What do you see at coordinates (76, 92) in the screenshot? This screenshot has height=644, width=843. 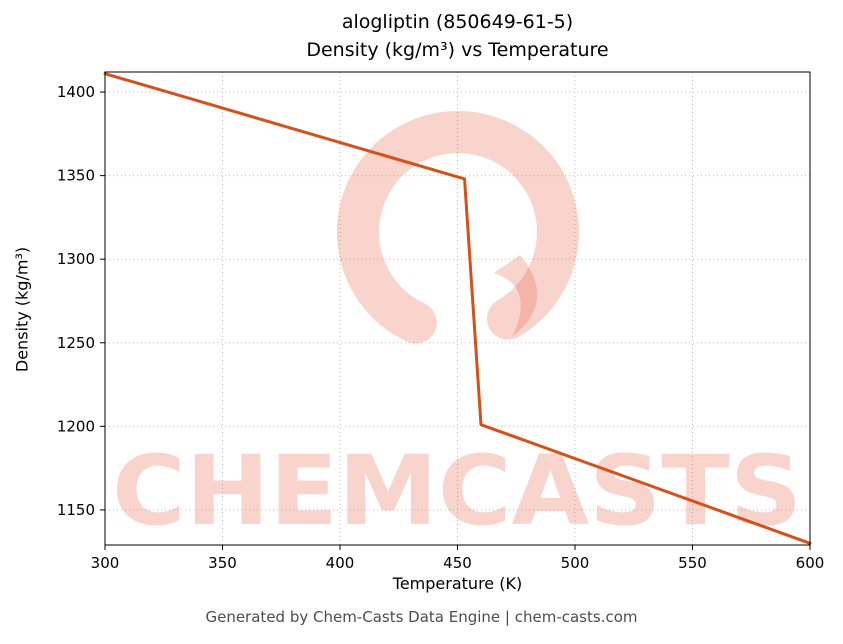 I see `y-tick-label: 1400` at bounding box center [76, 92].